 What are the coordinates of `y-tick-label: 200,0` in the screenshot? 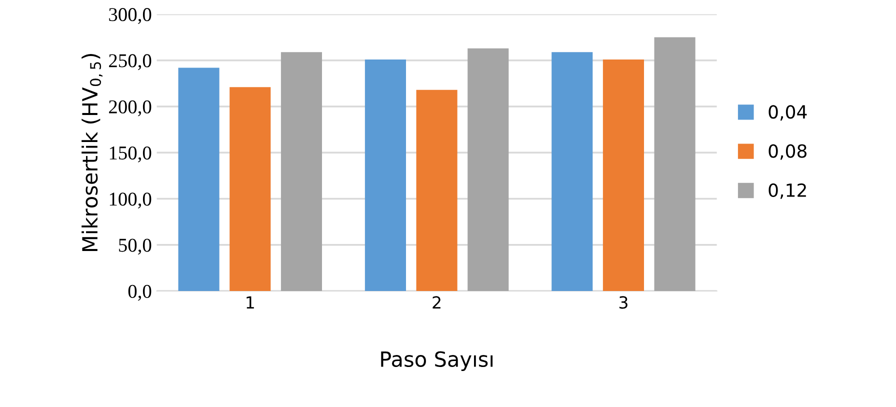 It's located at (130, 108).